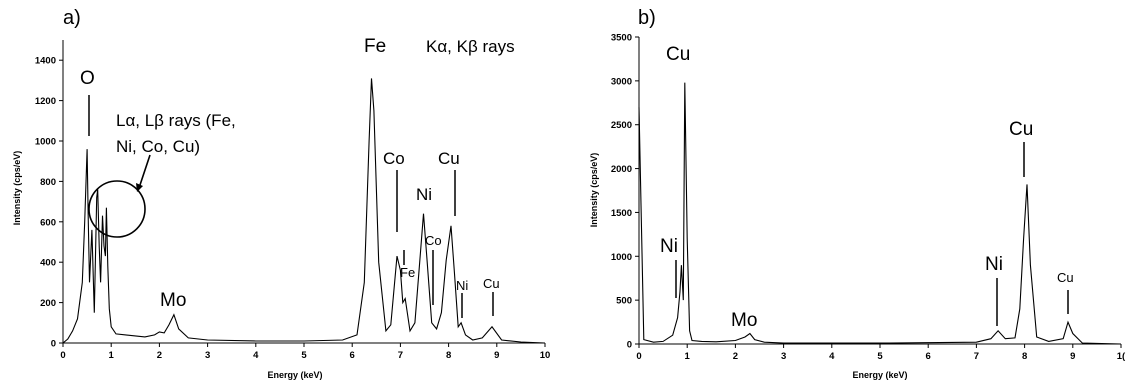 This screenshot has width=1131, height=382. Describe the element at coordinates (1065, 277) in the screenshot. I see `peak-label-cu-kb-b: Cu` at that location.